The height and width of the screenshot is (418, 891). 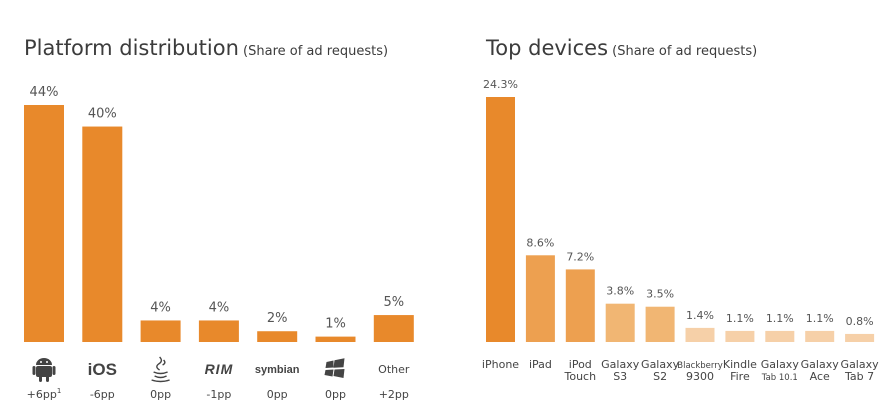 What do you see at coordinates (44, 92) in the screenshot?
I see `platform-value-label: 44%` at bounding box center [44, 92].